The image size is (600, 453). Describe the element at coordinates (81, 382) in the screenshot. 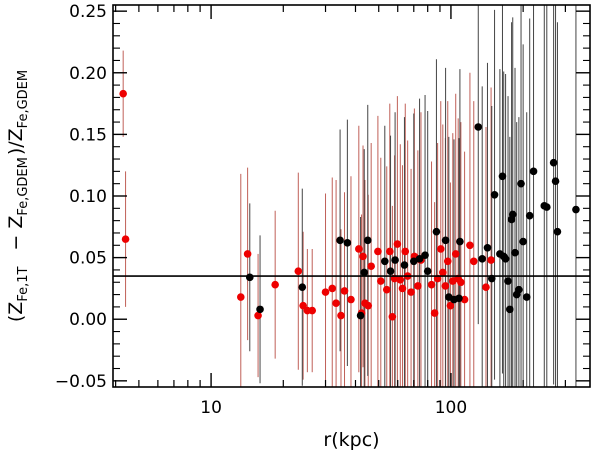

I see `y-tick-label: −0.05` at that location.